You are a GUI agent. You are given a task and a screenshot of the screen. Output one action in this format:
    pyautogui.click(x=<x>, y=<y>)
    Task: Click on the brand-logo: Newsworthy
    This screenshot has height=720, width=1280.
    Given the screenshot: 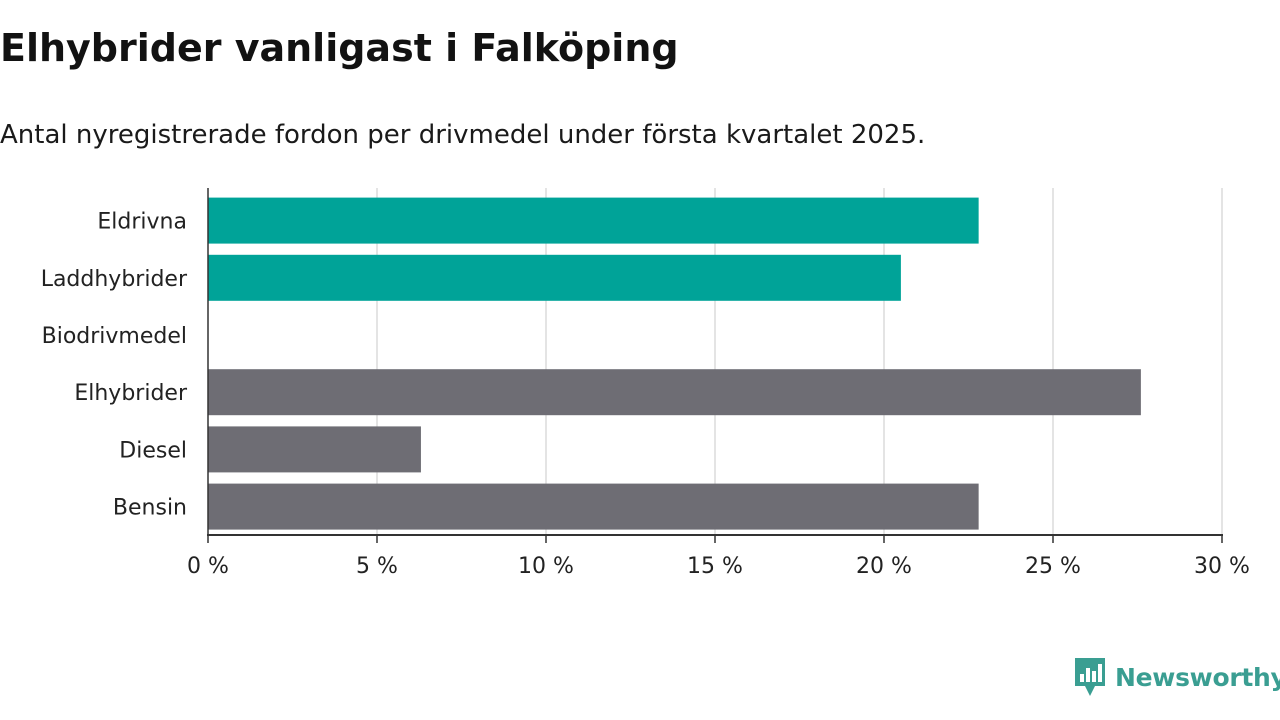 What is the action you would take?
    pyautogui.click(x=1176, y=677)
    